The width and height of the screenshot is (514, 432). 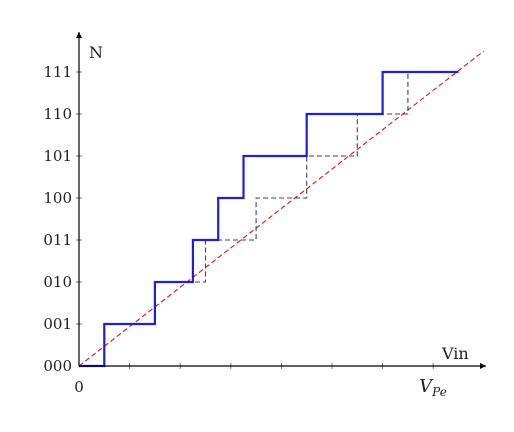 What do you see at coordinates (57, 72) in the screenshot?
I see `y-tick-label: 111` at bounding box center [57, 72].